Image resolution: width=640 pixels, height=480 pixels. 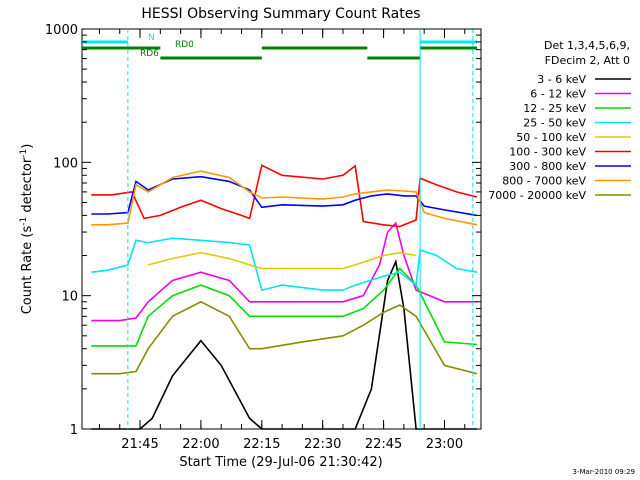 I want to click on legend-entry-label: 3 - 6 keV, so click(x=561, y=79).